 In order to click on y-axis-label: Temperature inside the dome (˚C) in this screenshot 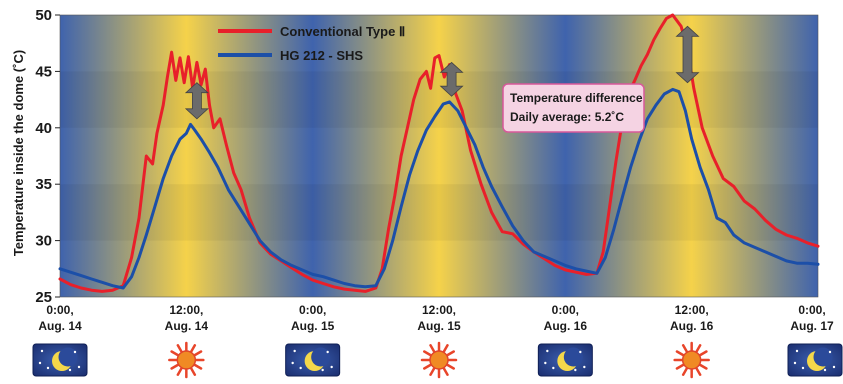, I will do `click(18, 153)`.